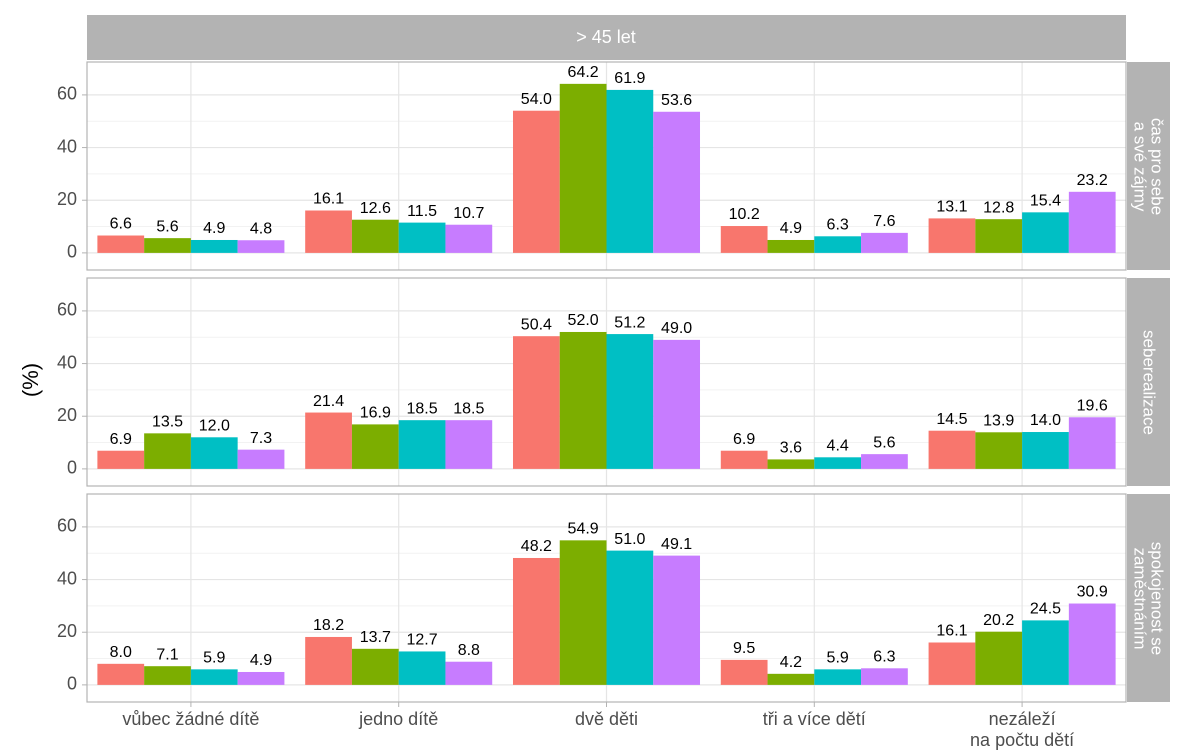  I want to click on value-label: 13.1, so click(951, 207).